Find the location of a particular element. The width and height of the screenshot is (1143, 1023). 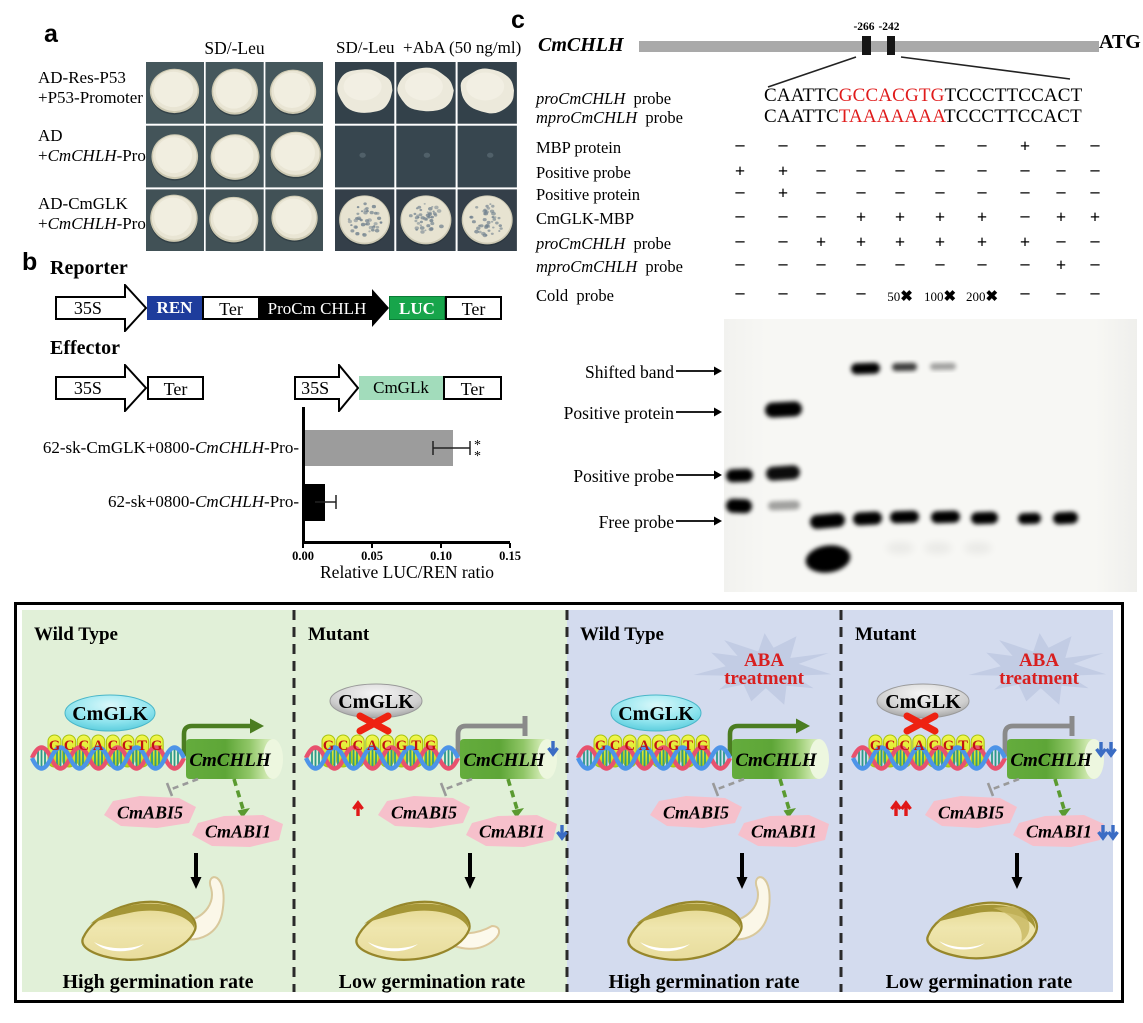

svg-text: ProCm CHLH is located at coordinates (317, 308).